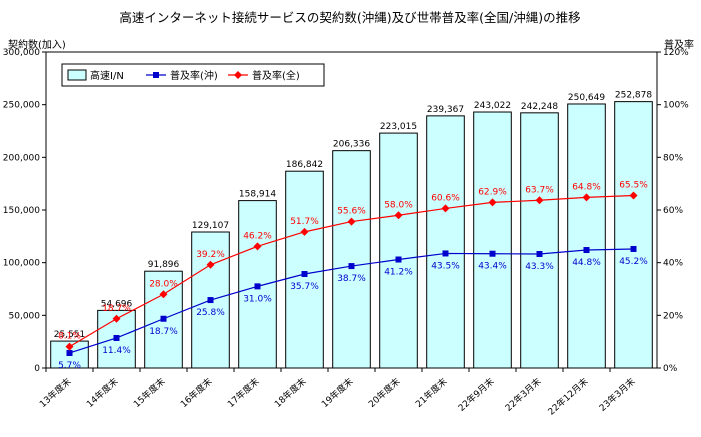 The width and height of the screenshot is (701, 437). I want to click on series-point-label: 60.6%, so click(445, 198).